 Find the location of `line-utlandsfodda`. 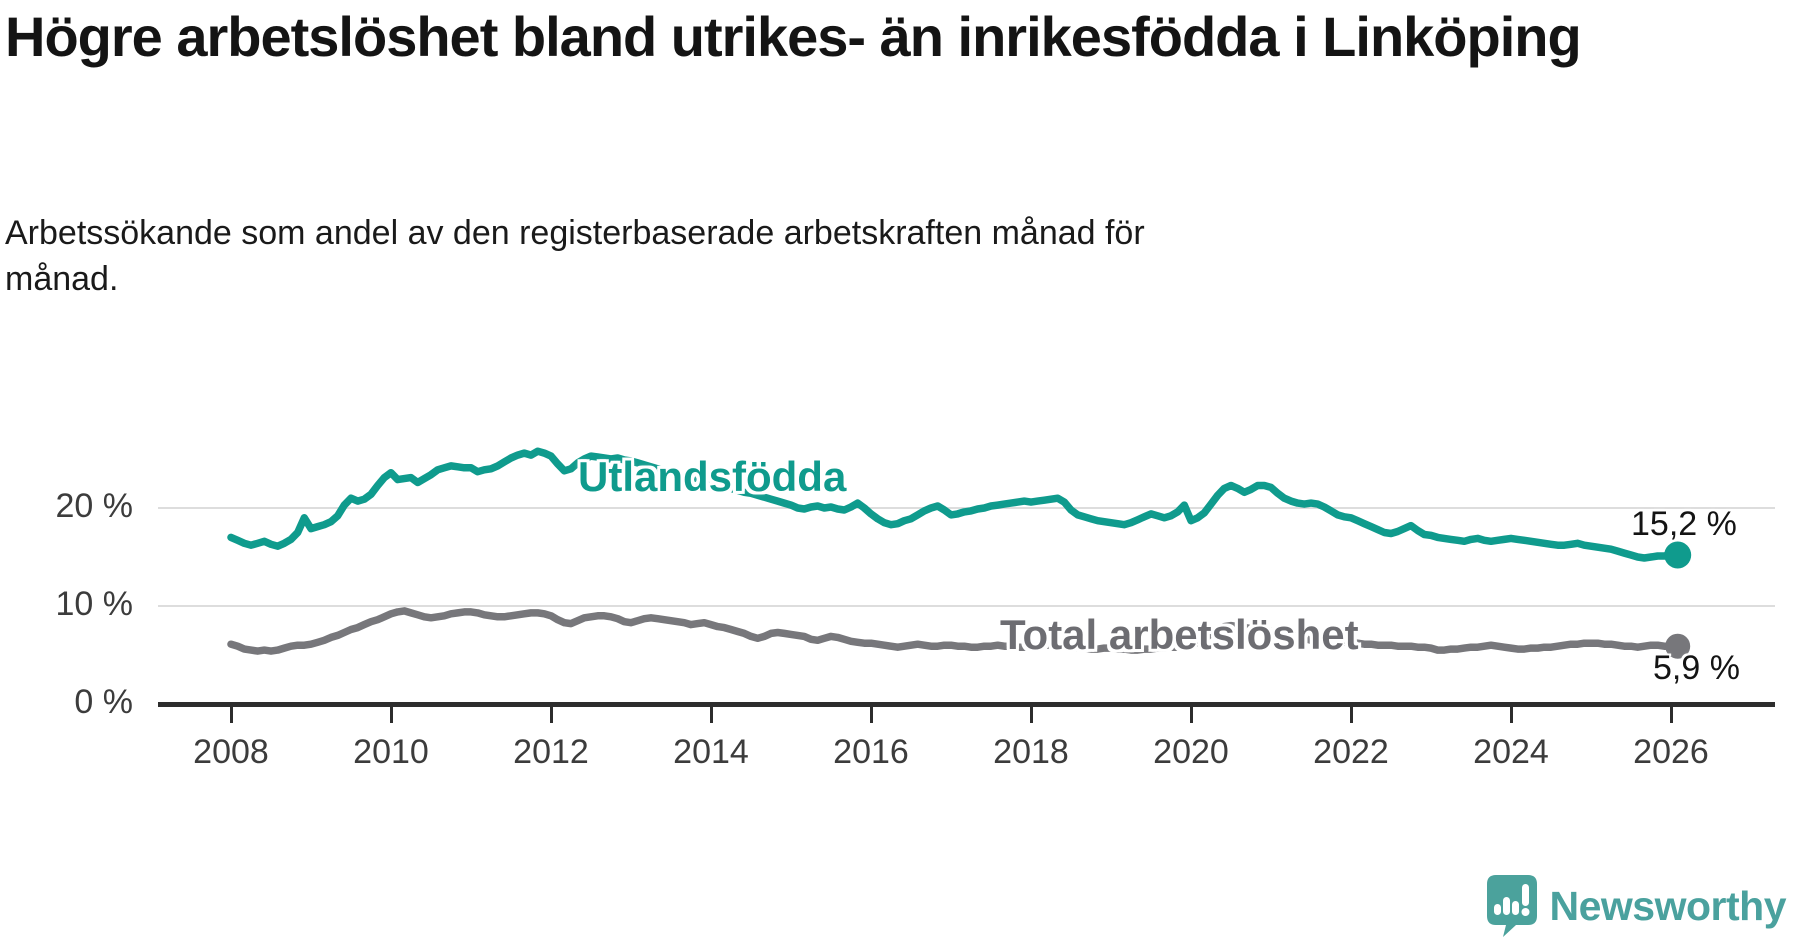

line-utlandsfodda is located at coordinates (954, 504).